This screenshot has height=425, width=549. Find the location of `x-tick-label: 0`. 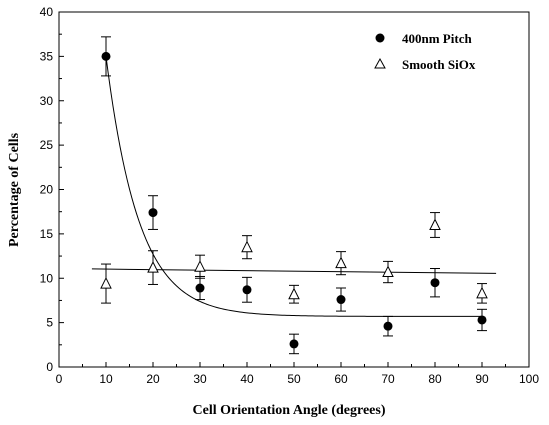

x-tick-label: 0 is located at coordinates (59, 379).